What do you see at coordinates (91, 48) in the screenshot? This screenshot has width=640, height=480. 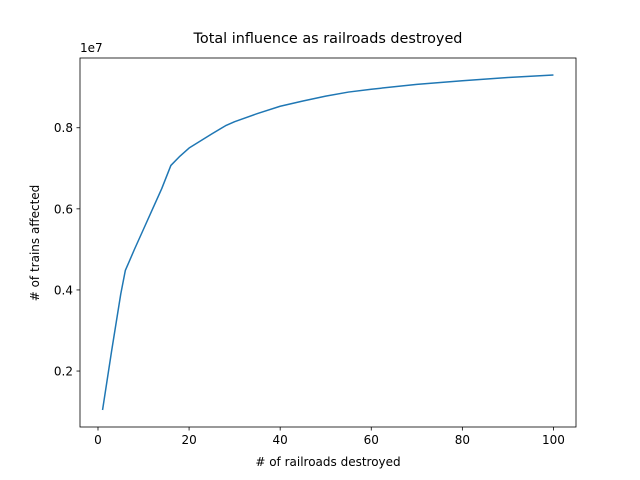 I see `y-offset-label: 1e7` at bounding box center [91, 48].